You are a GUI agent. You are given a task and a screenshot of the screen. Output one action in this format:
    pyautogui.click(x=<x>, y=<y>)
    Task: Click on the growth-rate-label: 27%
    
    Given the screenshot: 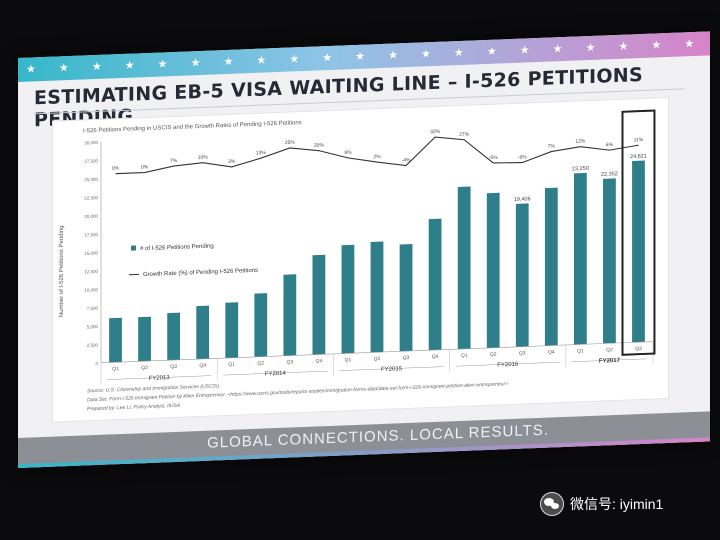 What is the action you would take?
    pyautogui.click(x=464, y=135)
    